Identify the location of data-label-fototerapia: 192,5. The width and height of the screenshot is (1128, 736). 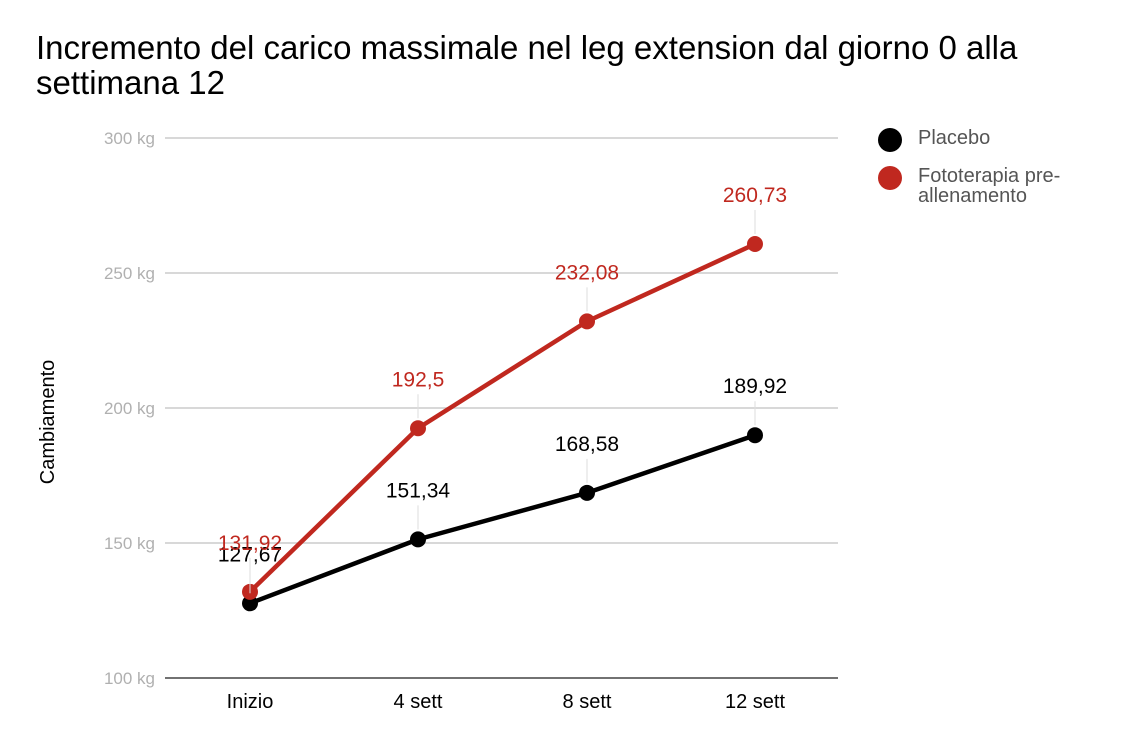
(418, 379).